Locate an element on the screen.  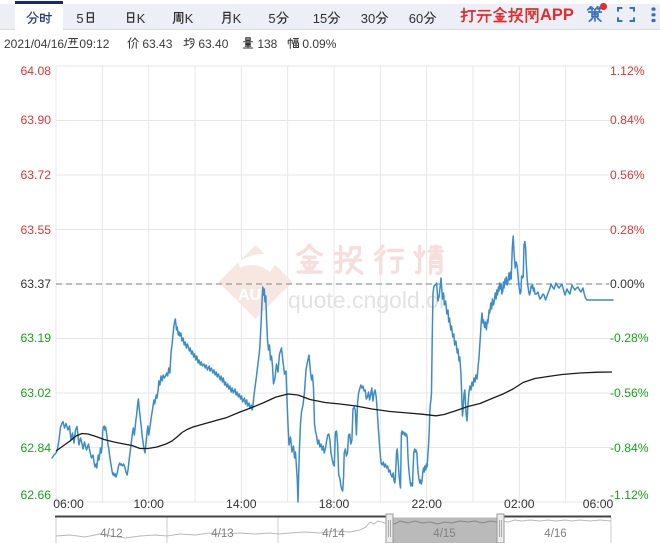
svg-text: 4/13 is located at coordinates (222, 534).